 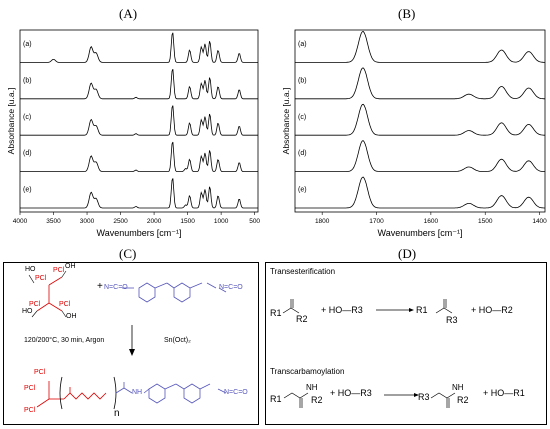 I want to click on hydroxyl-label-3: HO, so click(x=27, y=311).